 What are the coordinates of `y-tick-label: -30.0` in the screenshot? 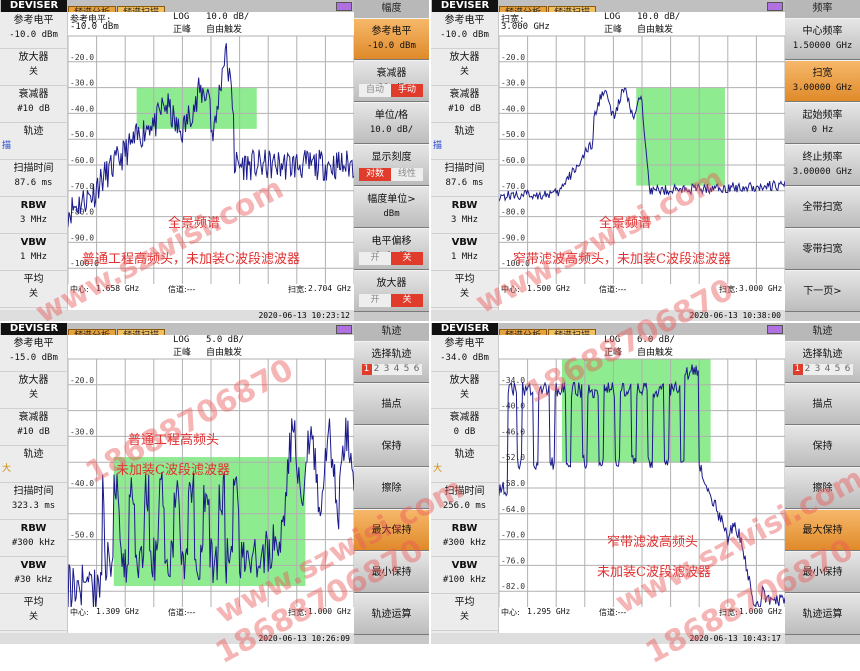 It's located at (82, 83).